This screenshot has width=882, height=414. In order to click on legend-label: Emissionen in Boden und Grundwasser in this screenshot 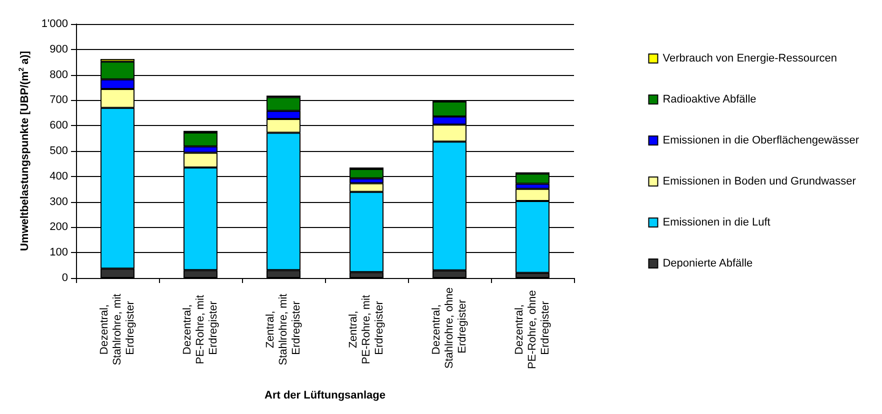, I will do `click(759, 182)`.